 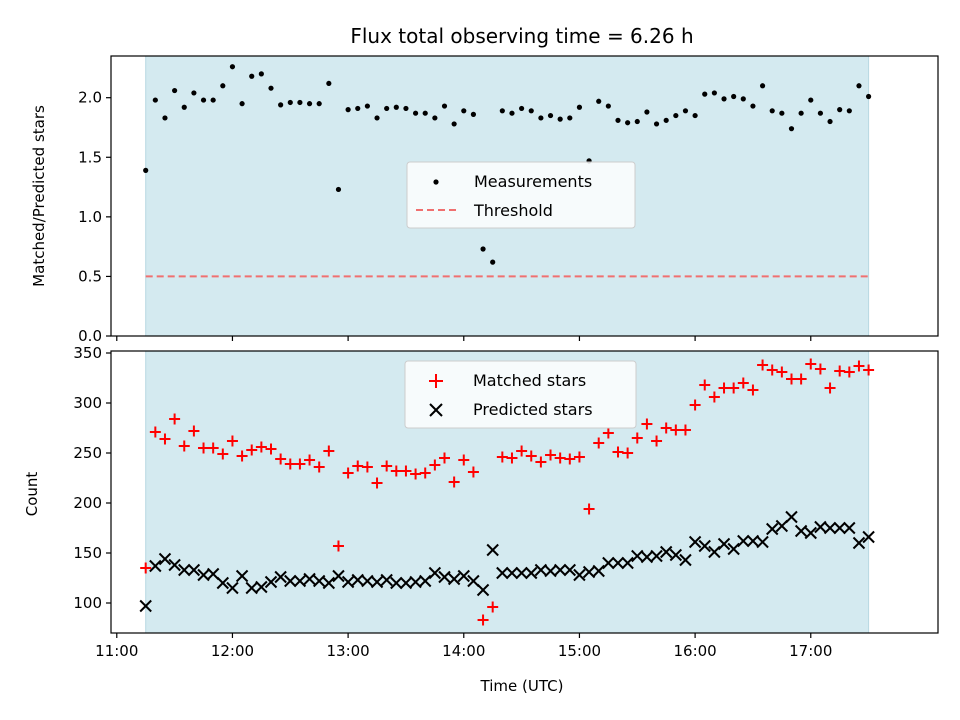 What do you see at coordinates (32, 494) in the screenshot?
I see `bottom-y-axis-title: Count` at bounding box center [32, 494].